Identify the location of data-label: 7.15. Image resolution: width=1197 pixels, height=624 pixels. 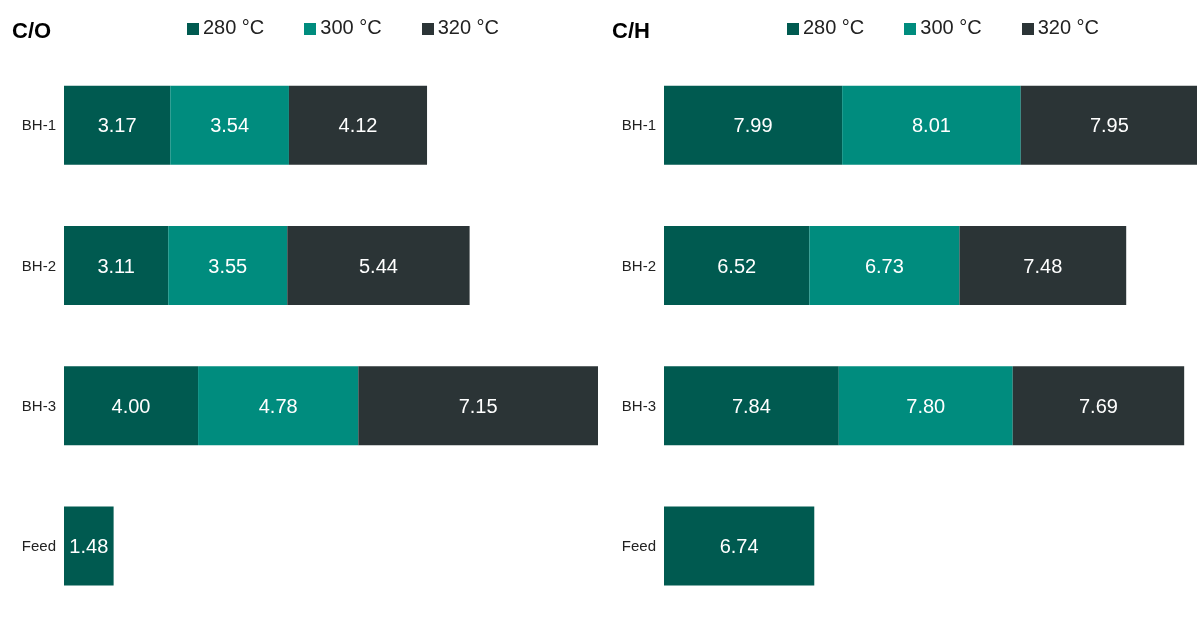
(478, 405).